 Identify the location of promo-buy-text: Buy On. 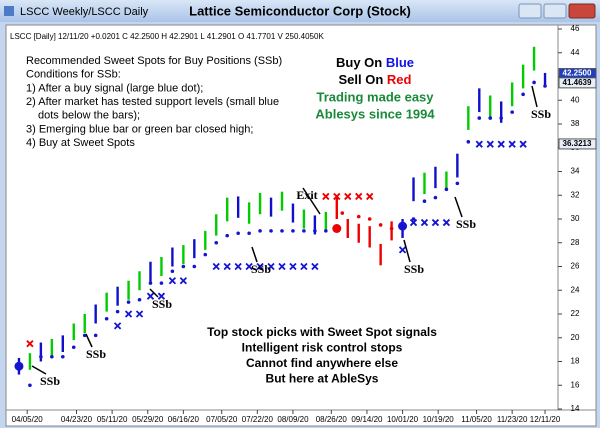
(361, 62).